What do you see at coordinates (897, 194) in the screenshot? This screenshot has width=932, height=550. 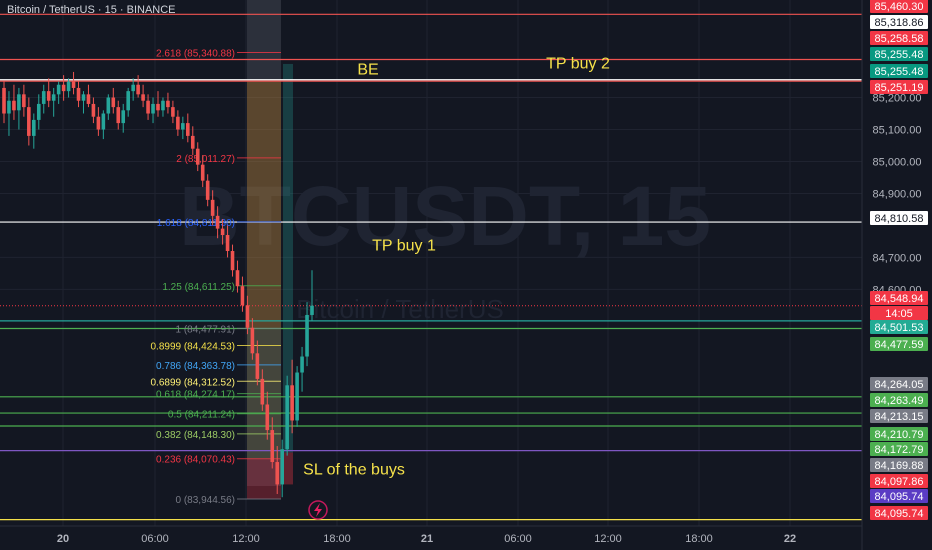 I see `price-tick-label: 84,900.00` at bounding box center [897, 194].